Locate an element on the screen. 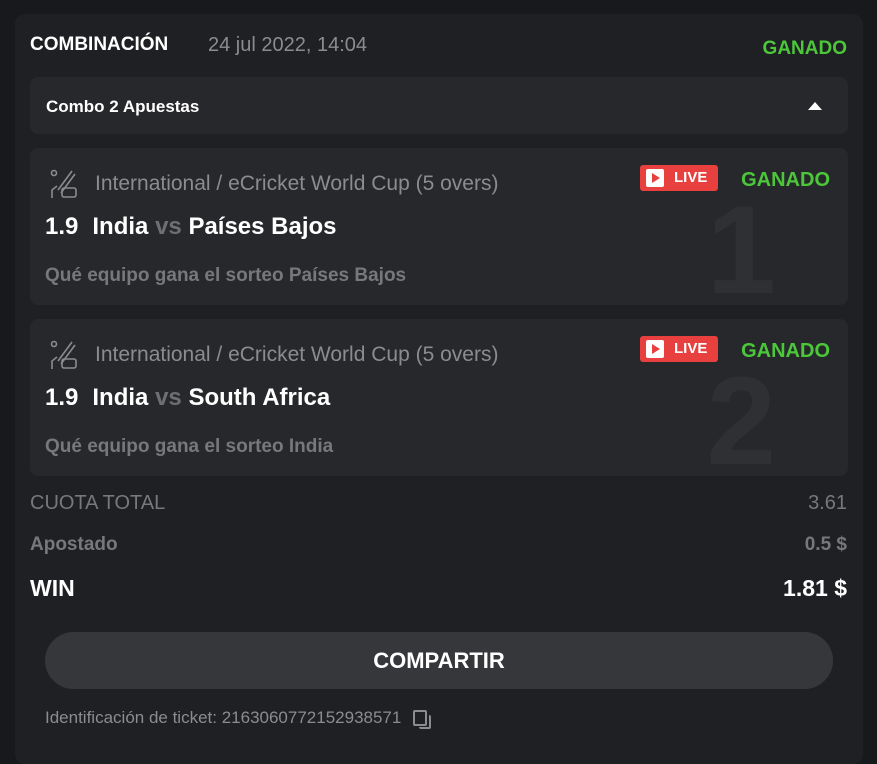 This screenshot has height=764, width=877. total-odds-value: 3.61 is located at coordinates (827, 503).